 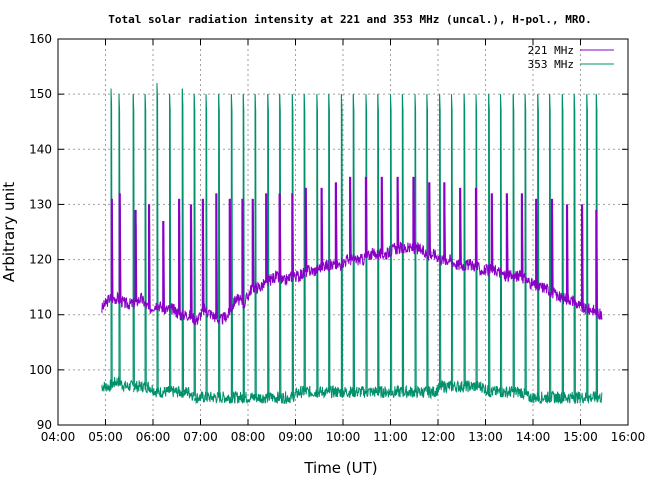 I want to click on y-tick-label: 120, so click(x=40, y=260).